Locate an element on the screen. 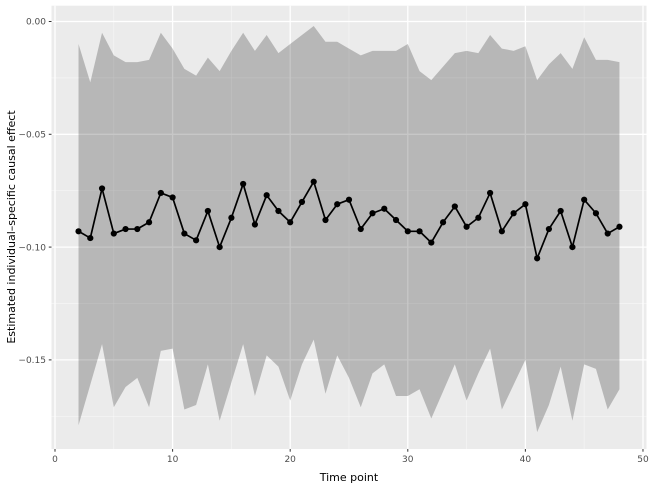 The width and height of the screenshot is (654, 491). x-tick-labels: 0 10 20 30 40 50 is located at coordinates (350, 460).